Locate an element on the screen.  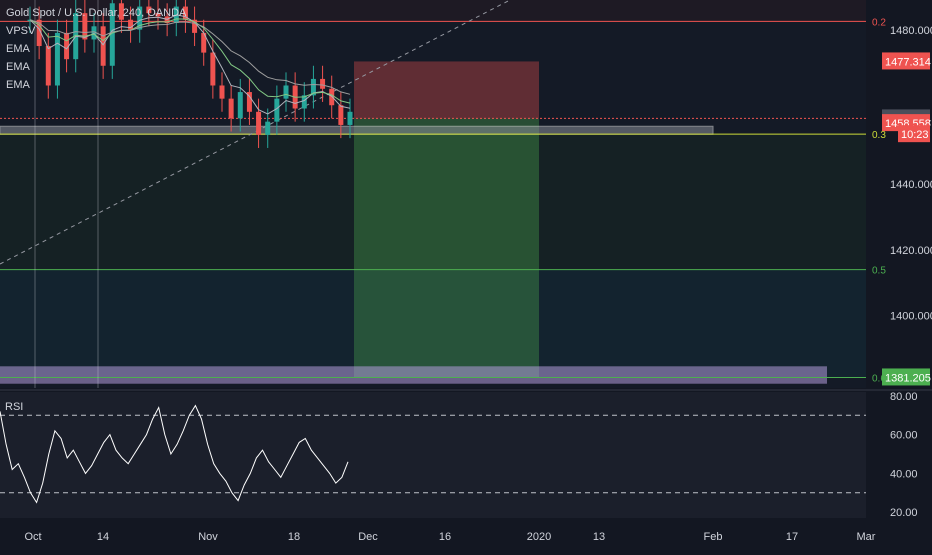
support-box is located at coordinates (413, 375).